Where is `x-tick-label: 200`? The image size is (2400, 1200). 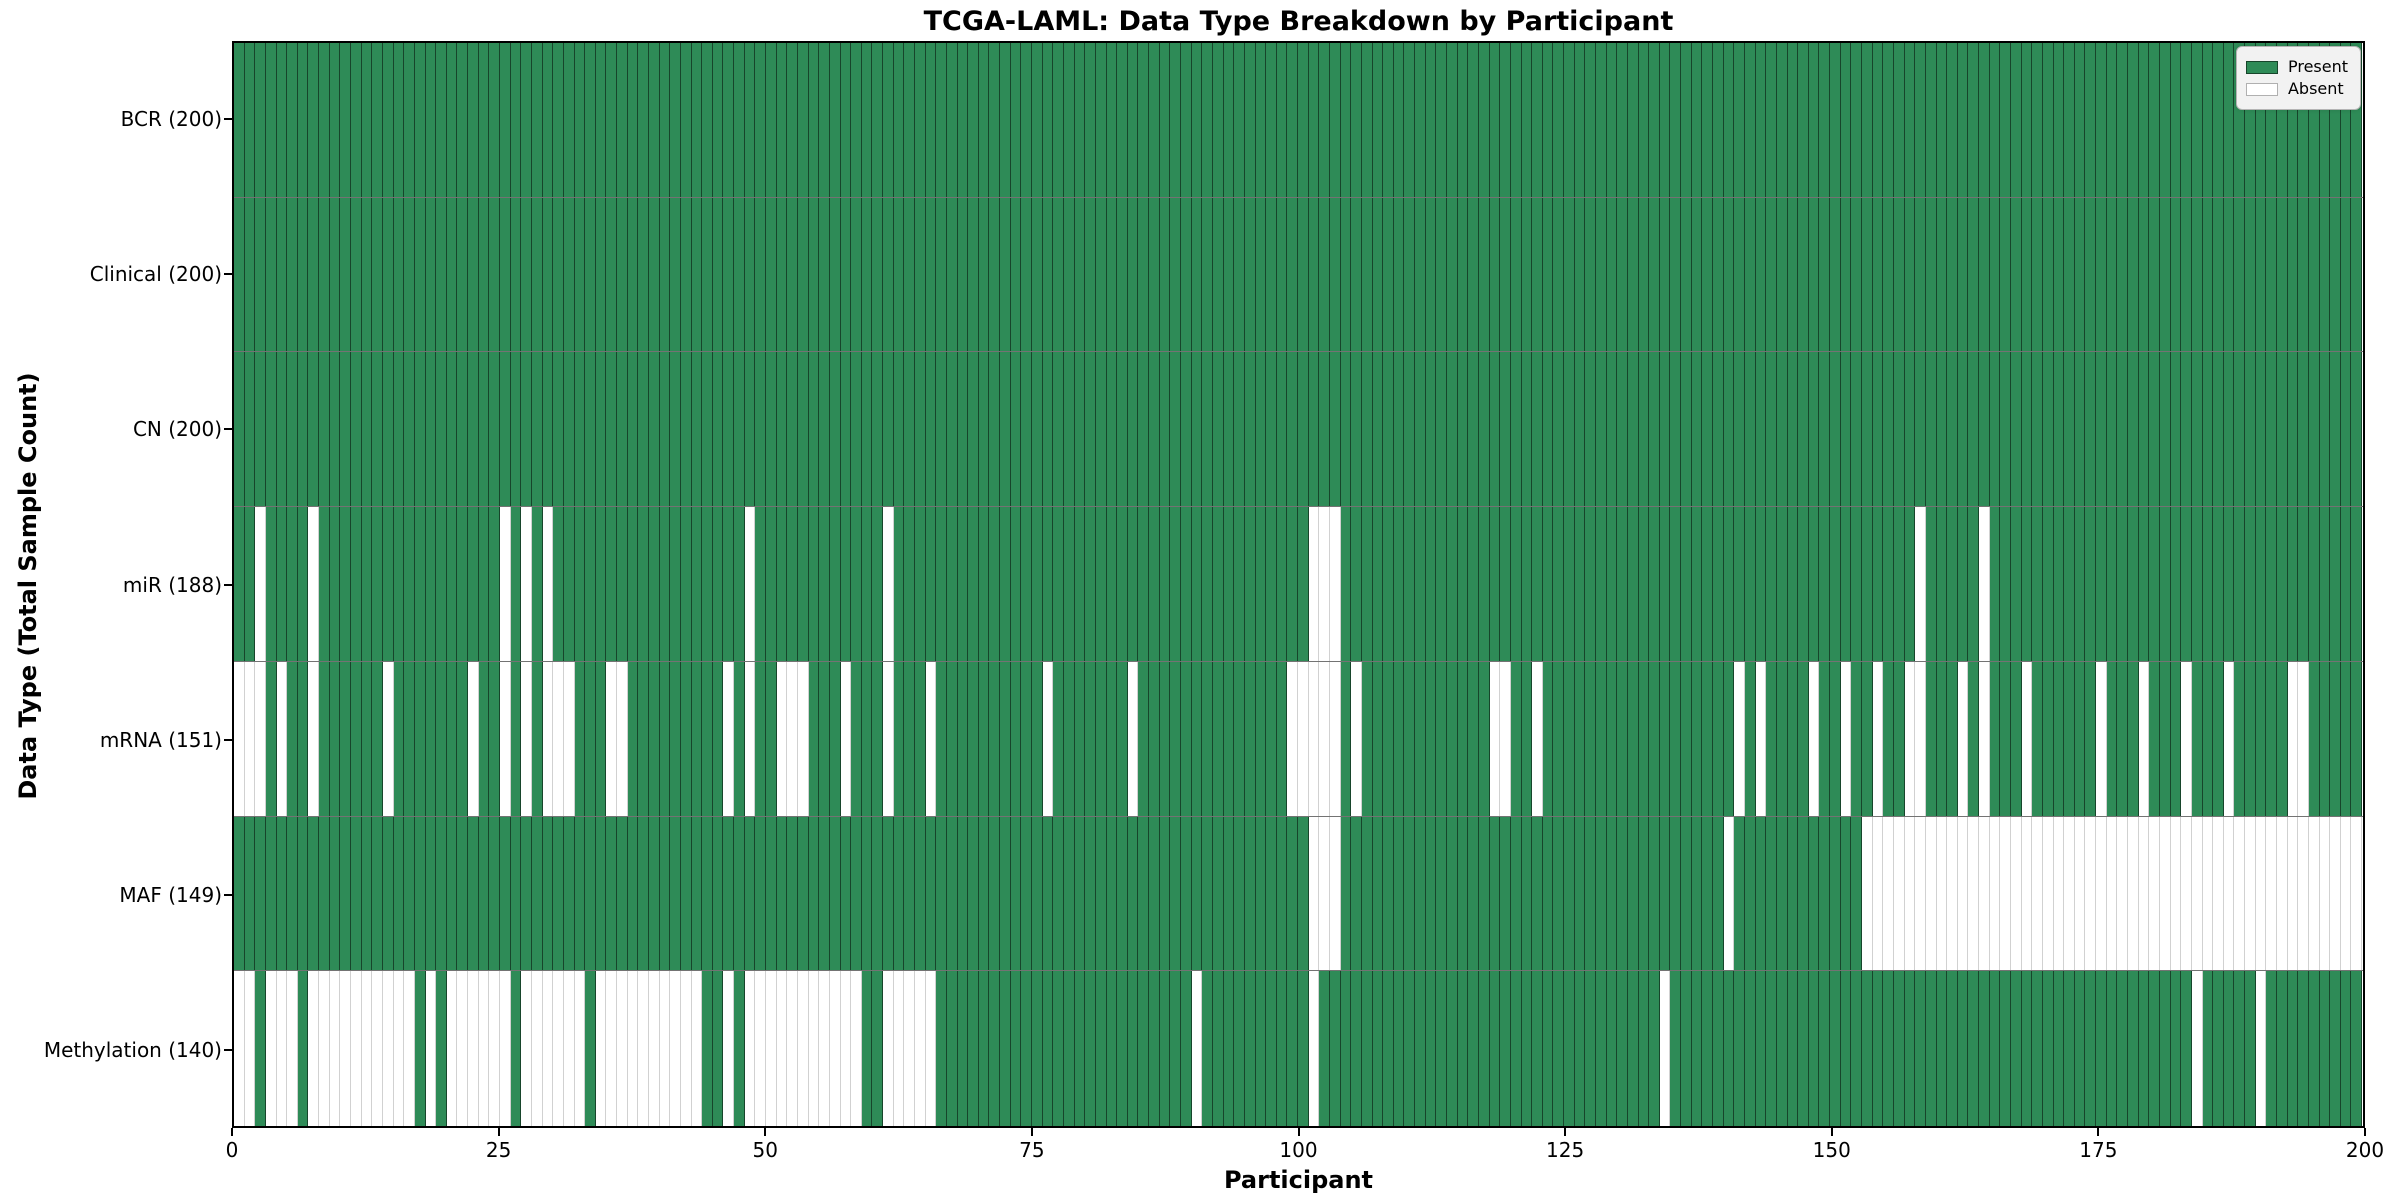 x-tick-label: 200 is located at coordinates (2365, 1150).